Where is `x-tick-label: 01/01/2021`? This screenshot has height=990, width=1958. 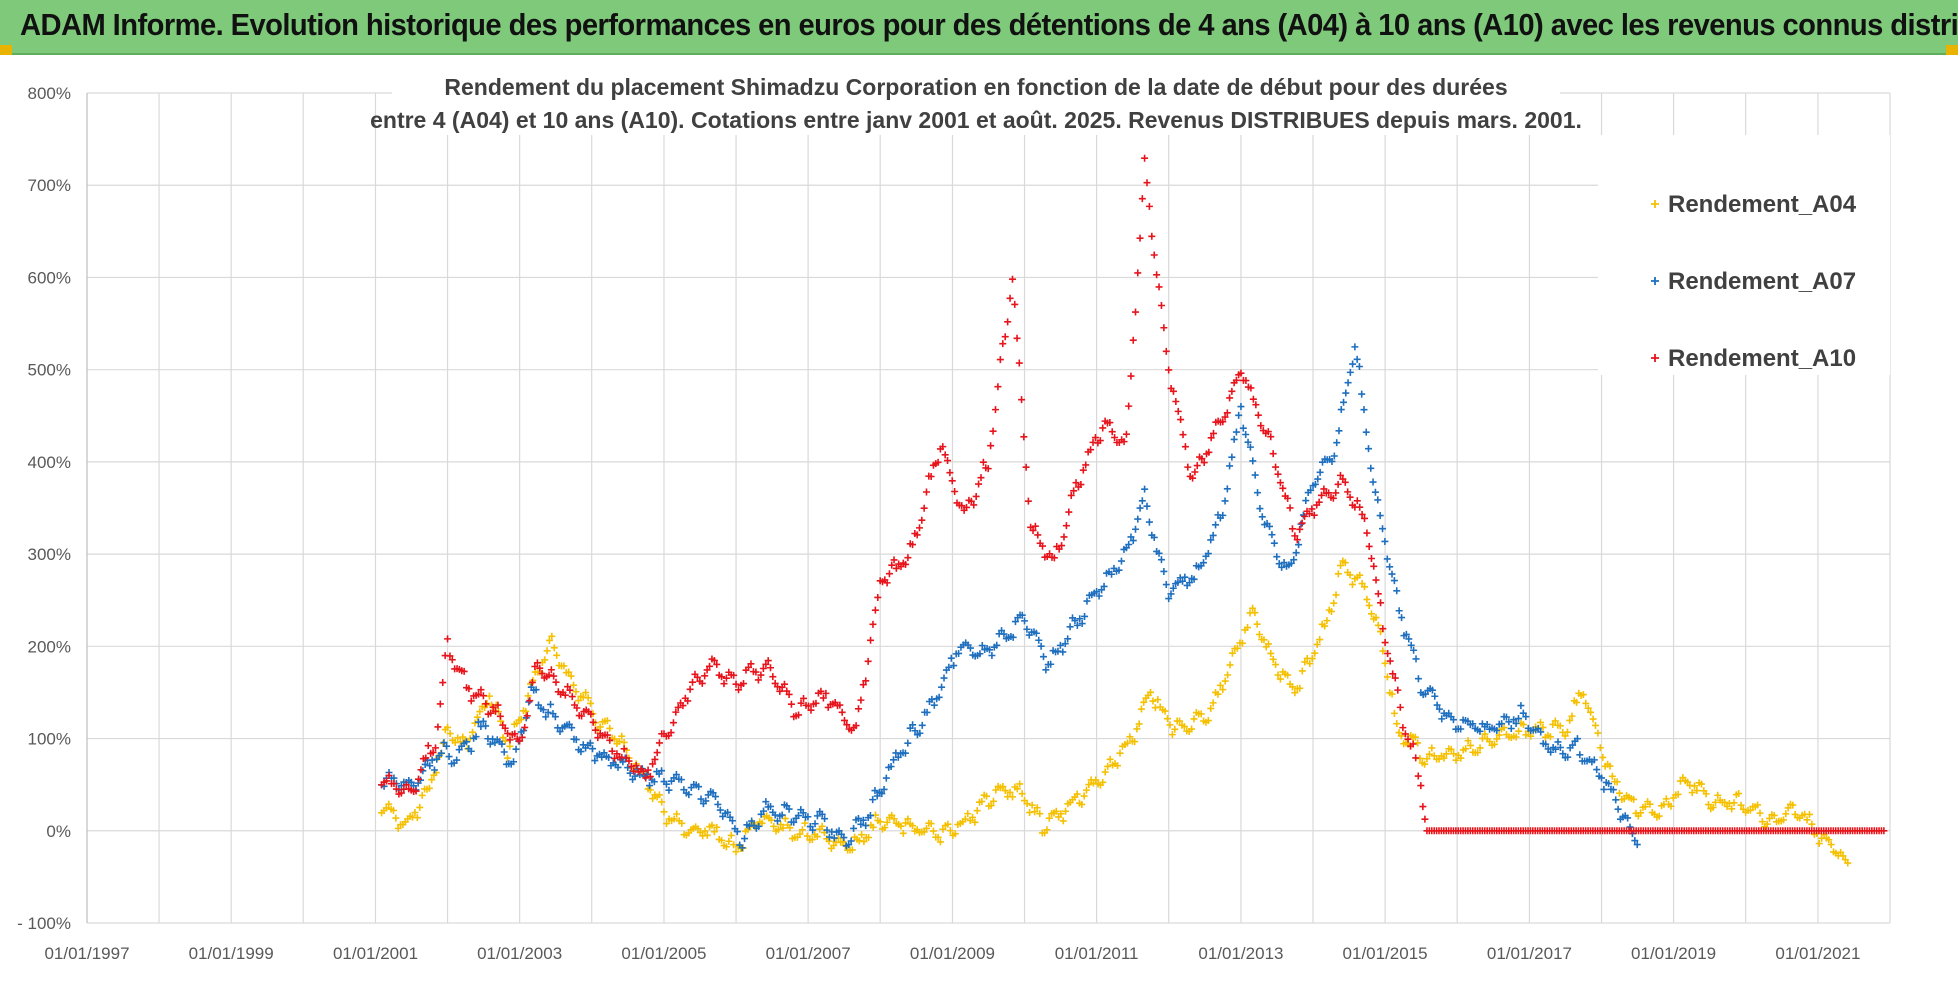
x-tick-label: 01/01/2021 is located at coordinates (1817, 953).